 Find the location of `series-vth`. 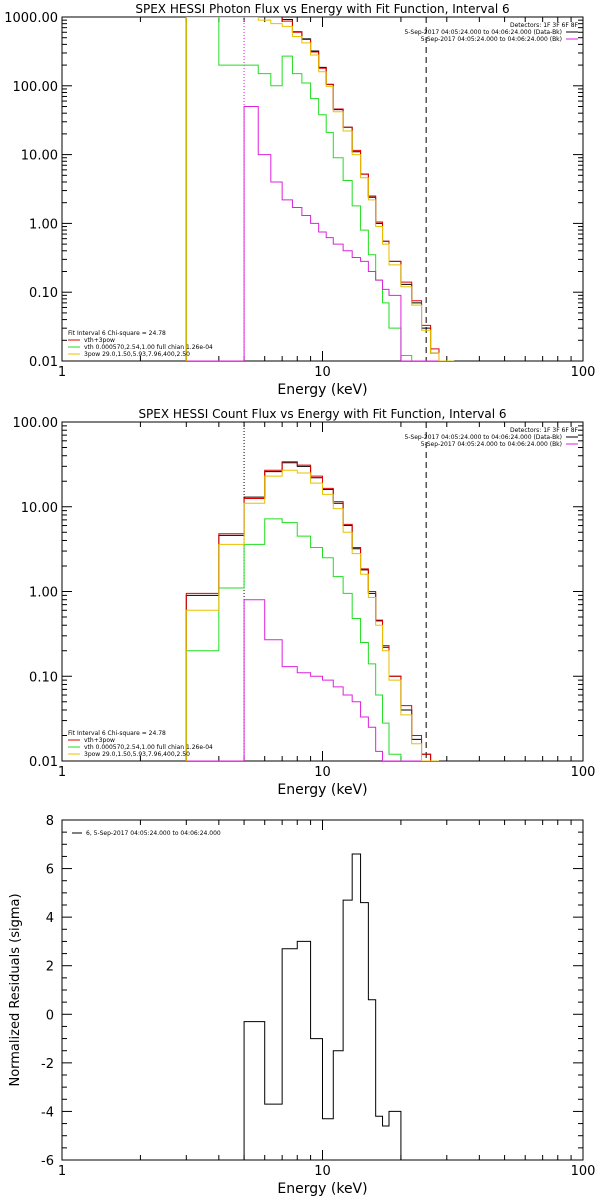

series-vth is located at coordinates (312, 639).